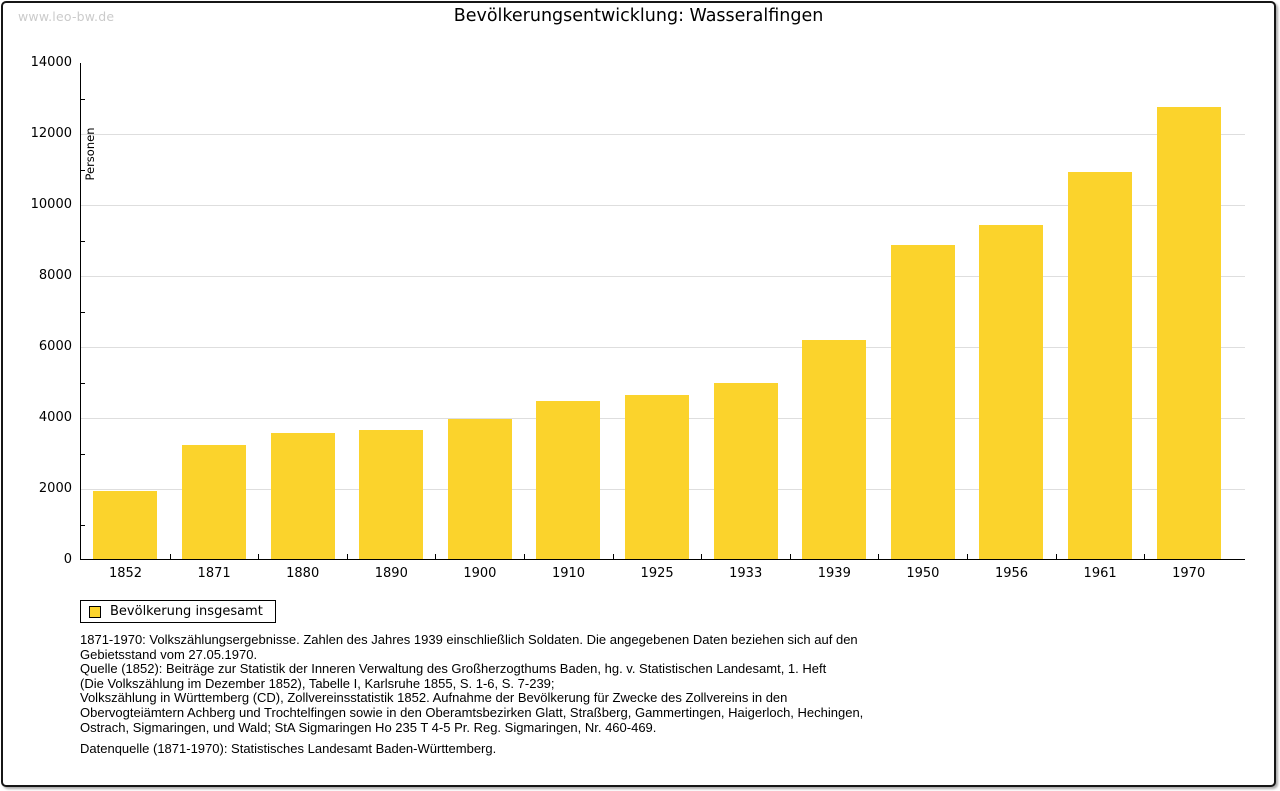 The image size is (1280, 791). What do you see at coordinates (51, 133) in the screenshot?
I see `y-tick-label: 12000` at bounding box center [51, 133].